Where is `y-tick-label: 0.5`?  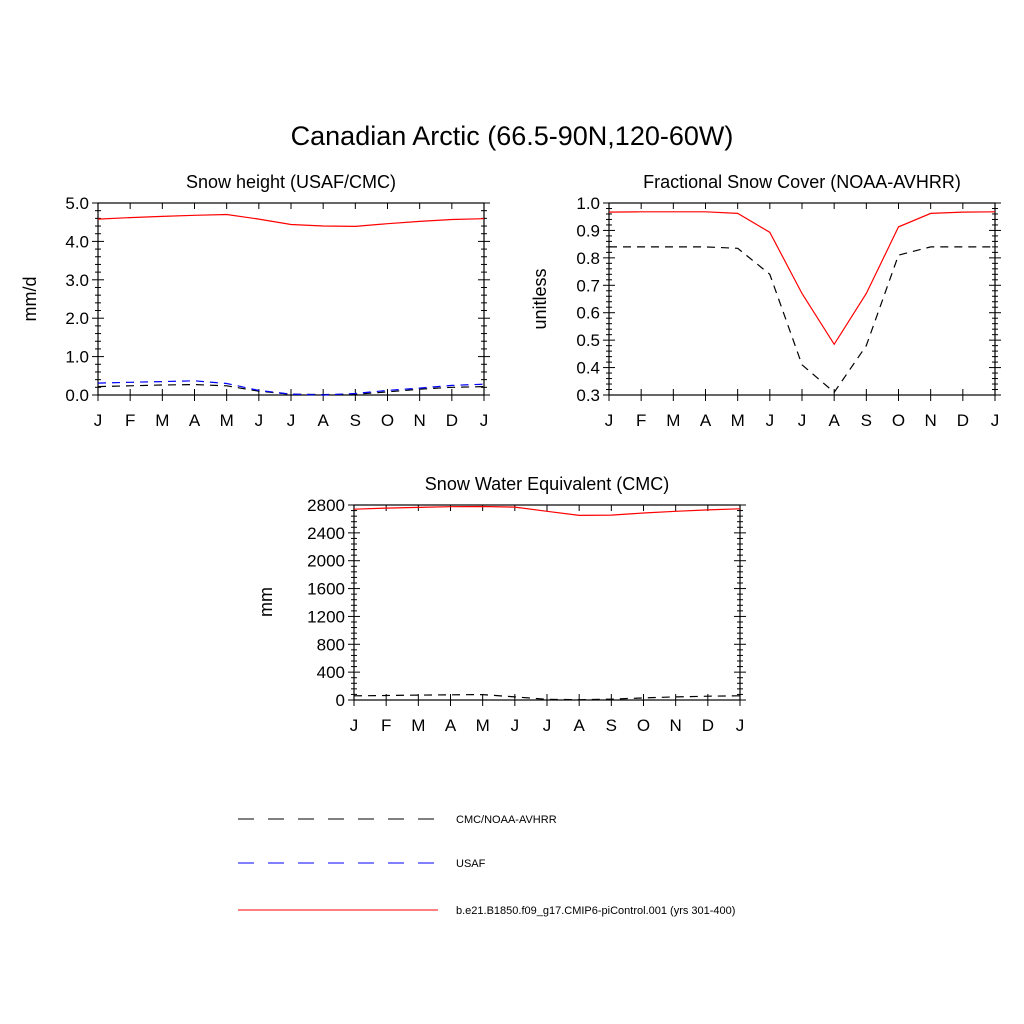
y-tick-label: 0.5 is located at coordinates (588, 340).